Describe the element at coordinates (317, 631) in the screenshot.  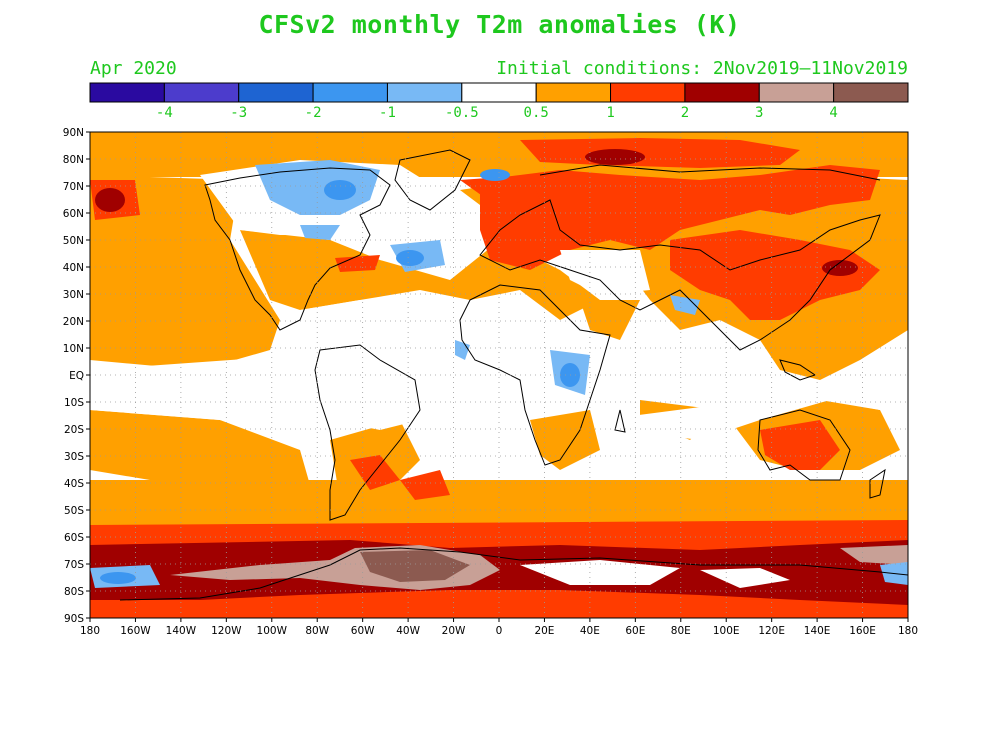
I see `longitude-label: 80W` at that location.